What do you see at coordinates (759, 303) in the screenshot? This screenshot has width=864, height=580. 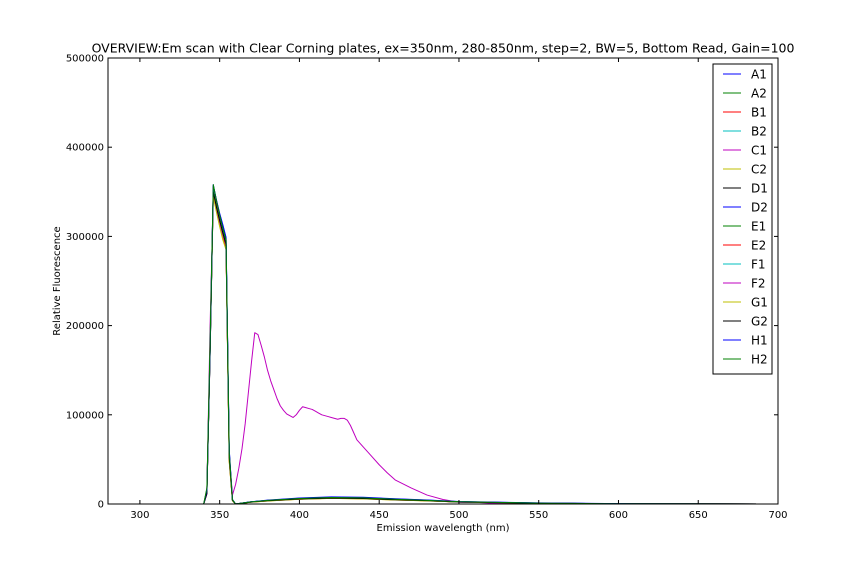 I see `legend-label-g1: G1` at bounding box center [759, 303].